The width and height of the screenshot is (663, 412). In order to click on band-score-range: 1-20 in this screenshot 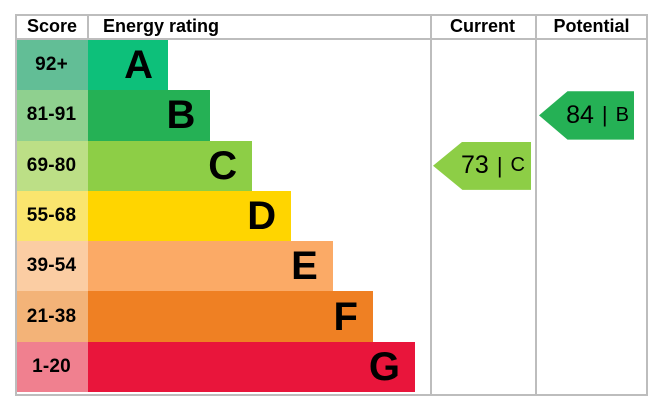, I will do `click(51, 366)`.